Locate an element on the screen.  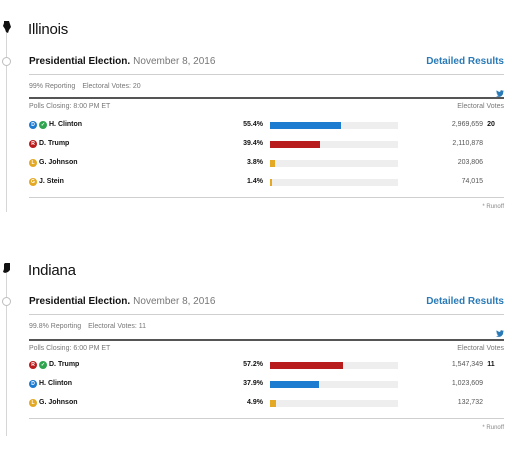
reporting-meta: 99.8% Reporting Electoral Votes: 11 is located at coordinates (87, 326).